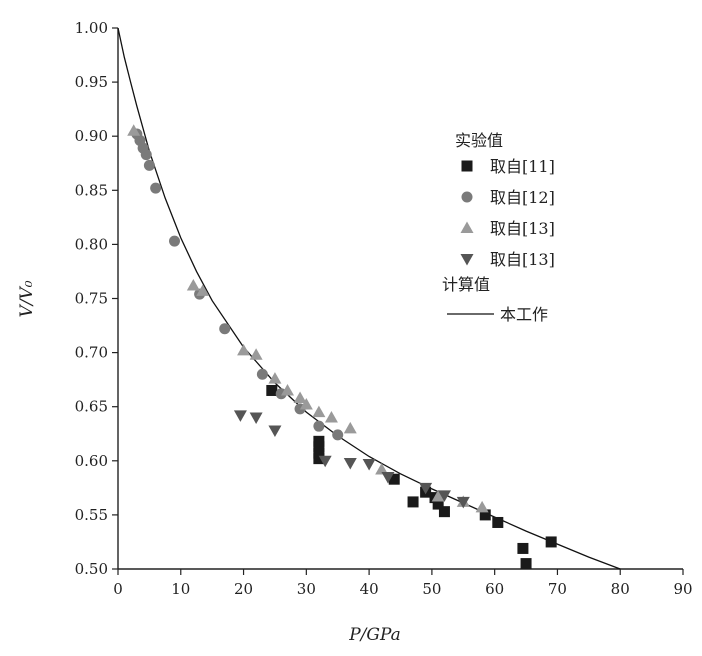 The height and width of the screenshot is (656, 702). What do you see at coordinates (403, 583) in the screenshot?
I see `x-ticks: 0 10 20 30 40 50 60 70 80 90` at bounding box center [403, 583].